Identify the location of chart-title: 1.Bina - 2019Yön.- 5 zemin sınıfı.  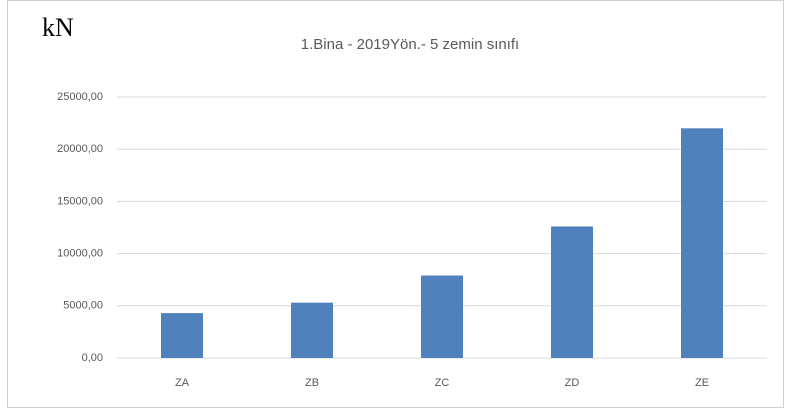
(410, 44).